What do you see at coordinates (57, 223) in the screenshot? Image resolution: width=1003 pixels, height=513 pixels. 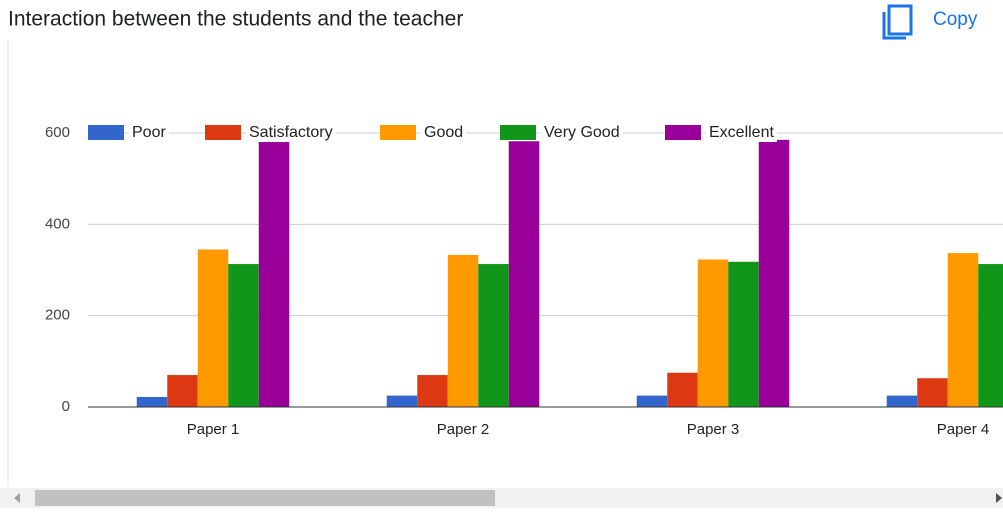 I see `y-tick-label: 400` at bounding box center [57, 223].